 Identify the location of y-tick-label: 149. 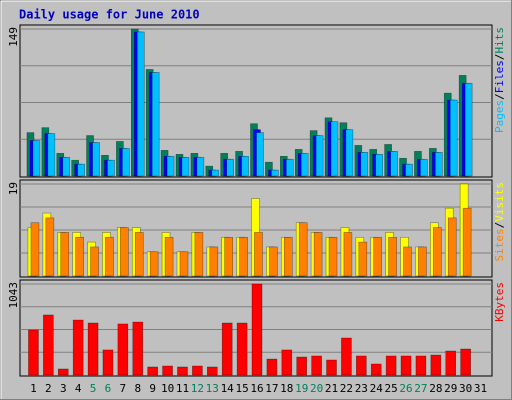
(13, 37).